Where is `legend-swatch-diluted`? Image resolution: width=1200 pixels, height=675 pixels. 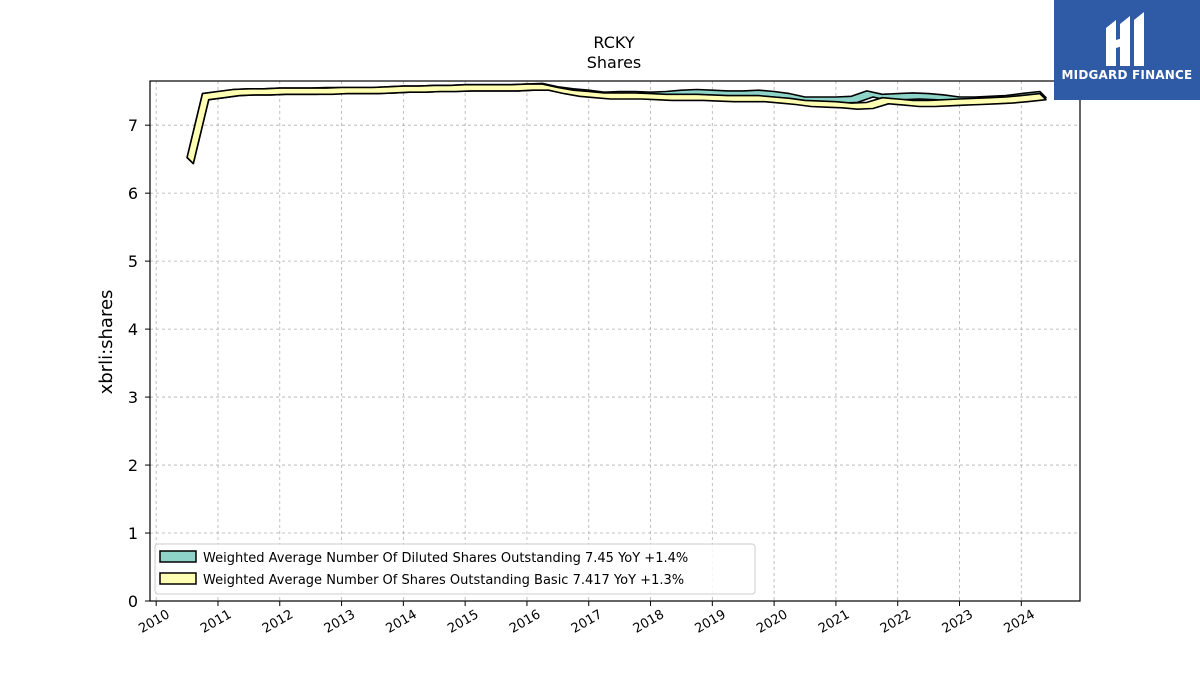
legend-swatch-diluted is located at coordinates (178, 556).